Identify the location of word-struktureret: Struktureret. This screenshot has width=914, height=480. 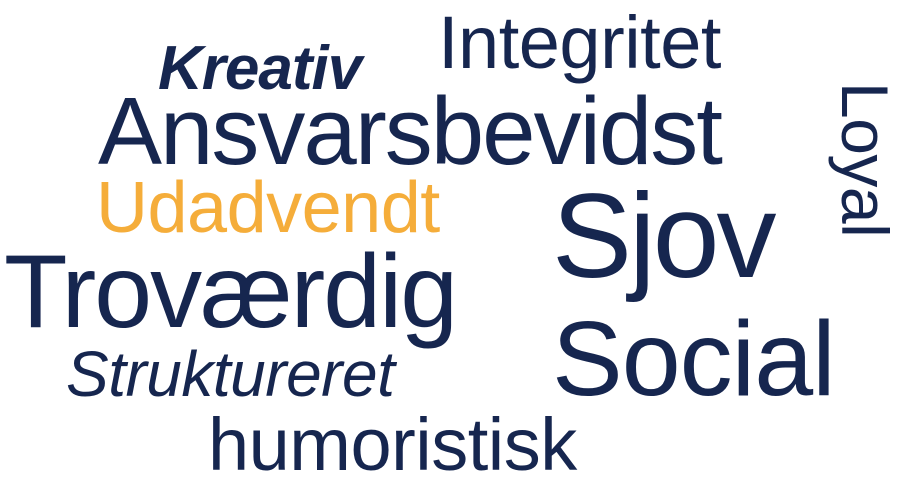
(230, 374).